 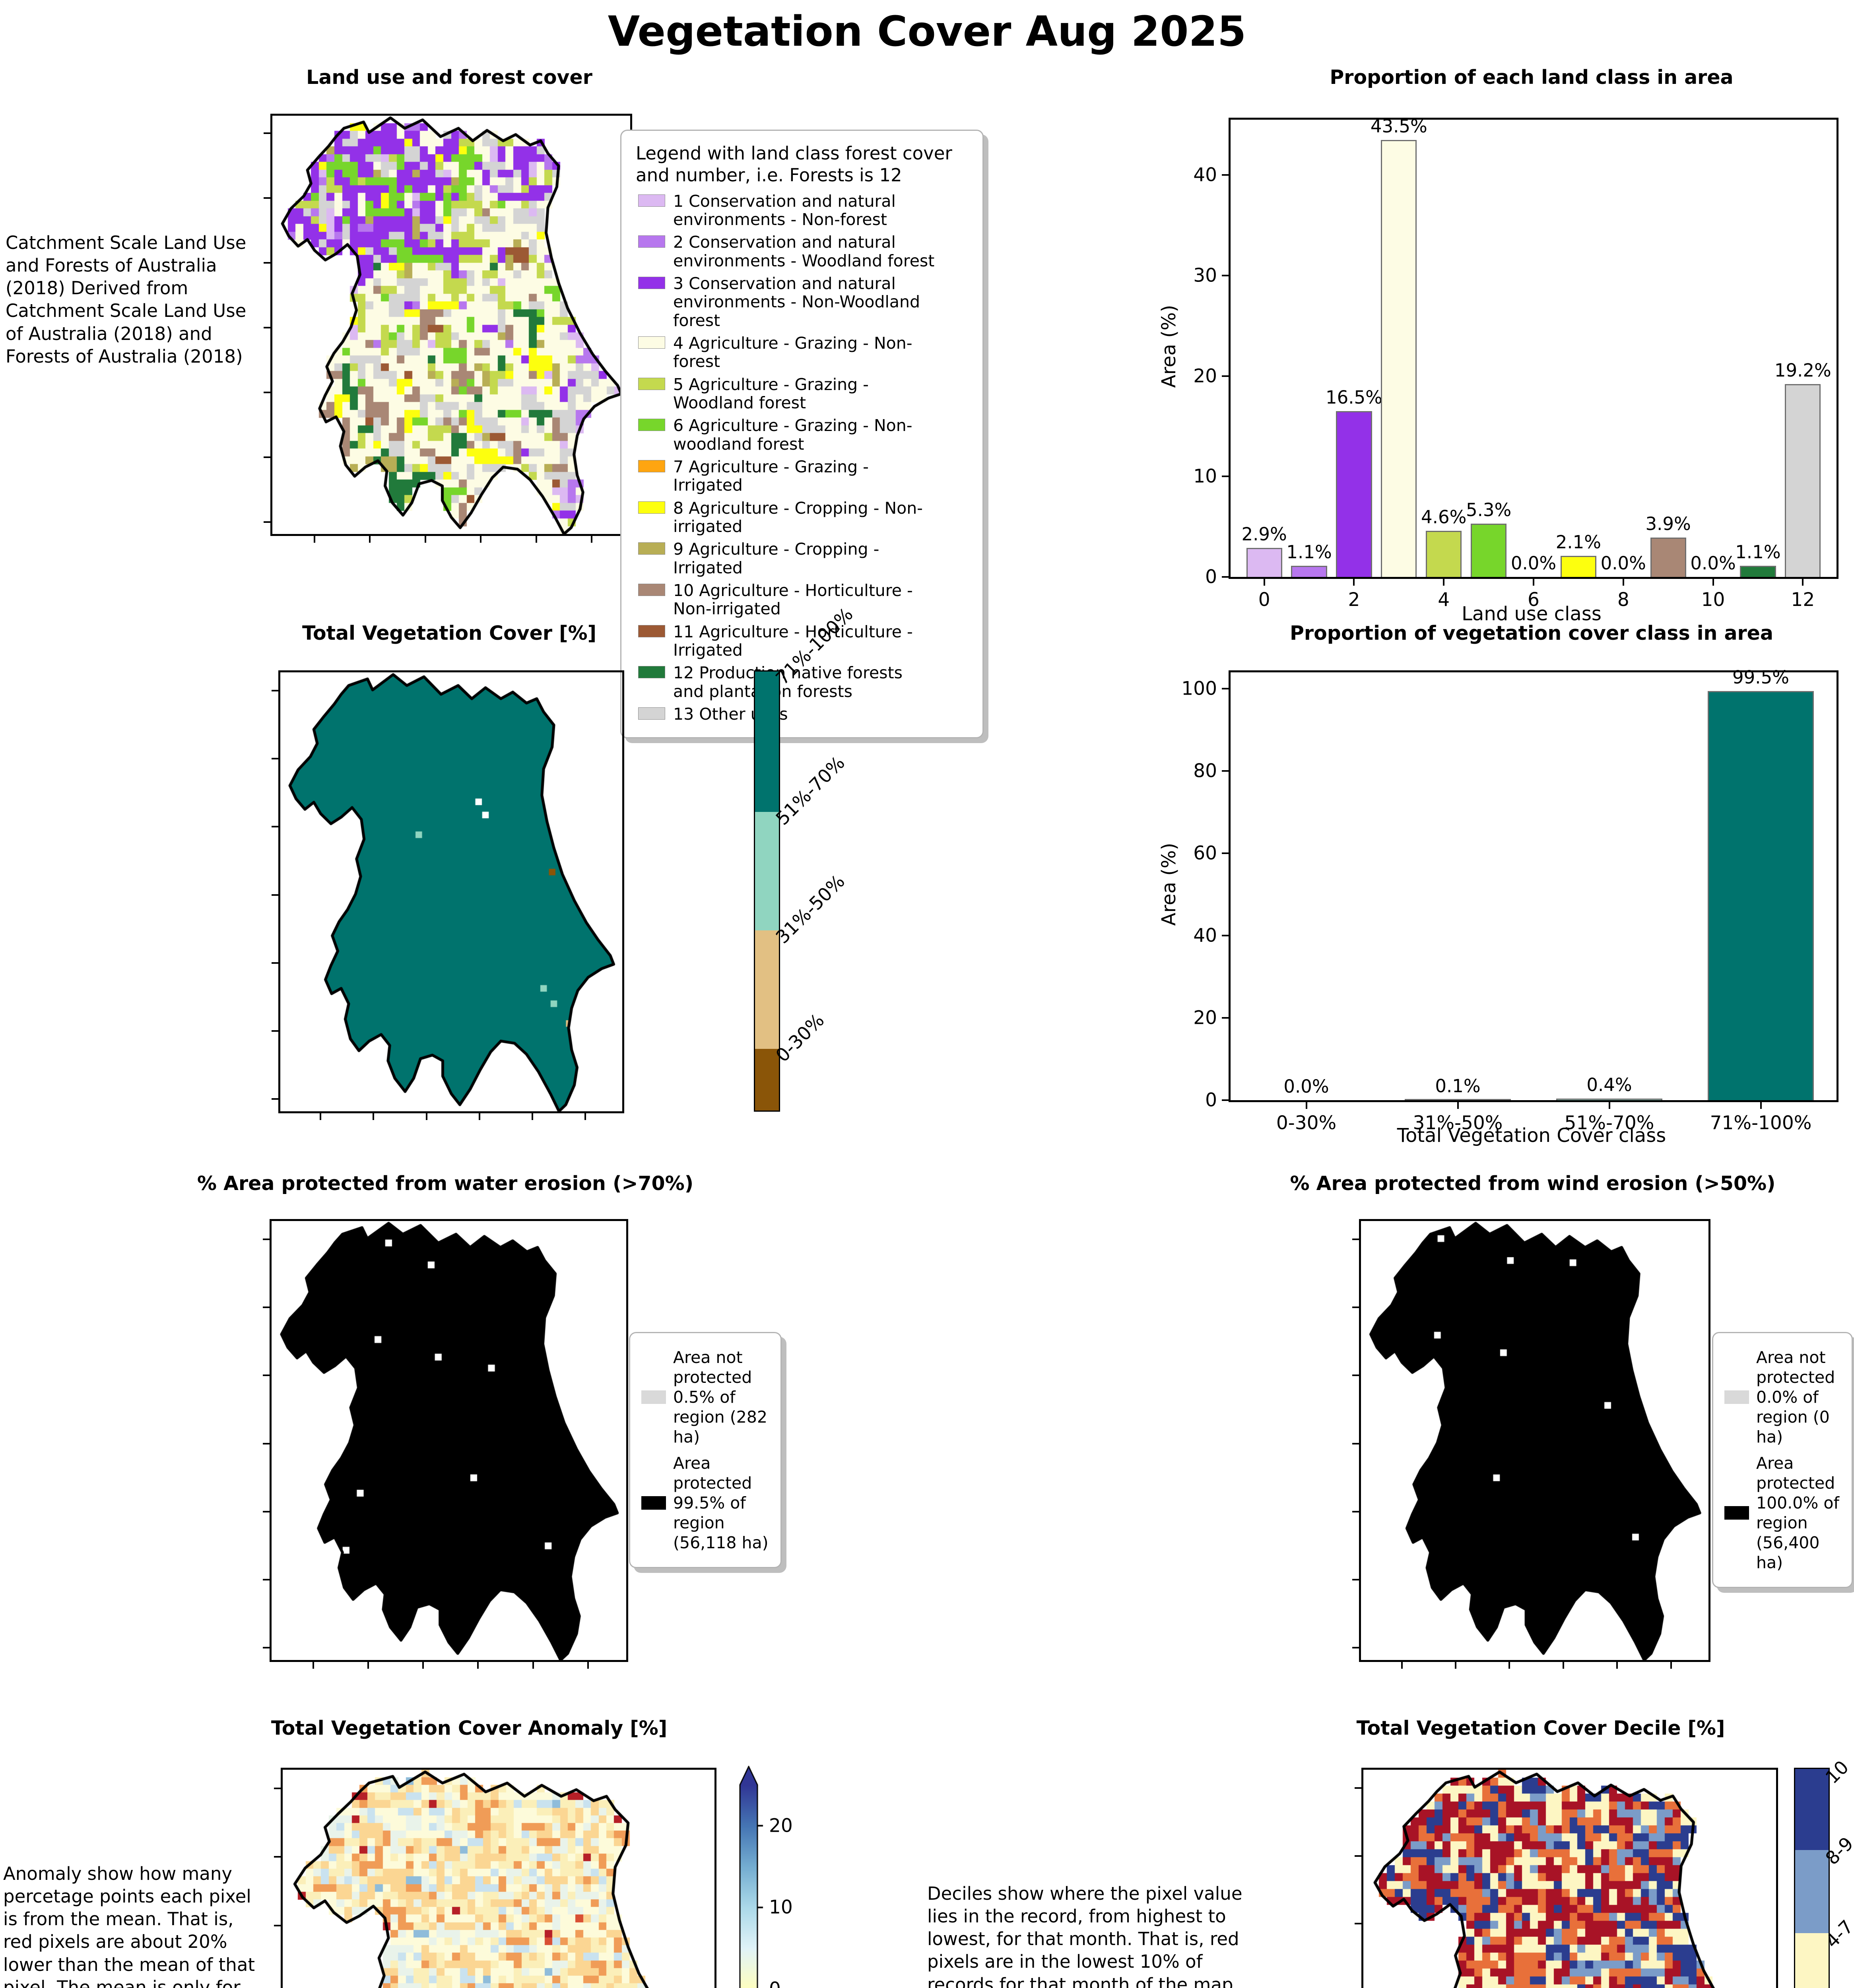 I want to click on x-axis-tick-label: 71%-100%, so click(x=1761, y=1123).